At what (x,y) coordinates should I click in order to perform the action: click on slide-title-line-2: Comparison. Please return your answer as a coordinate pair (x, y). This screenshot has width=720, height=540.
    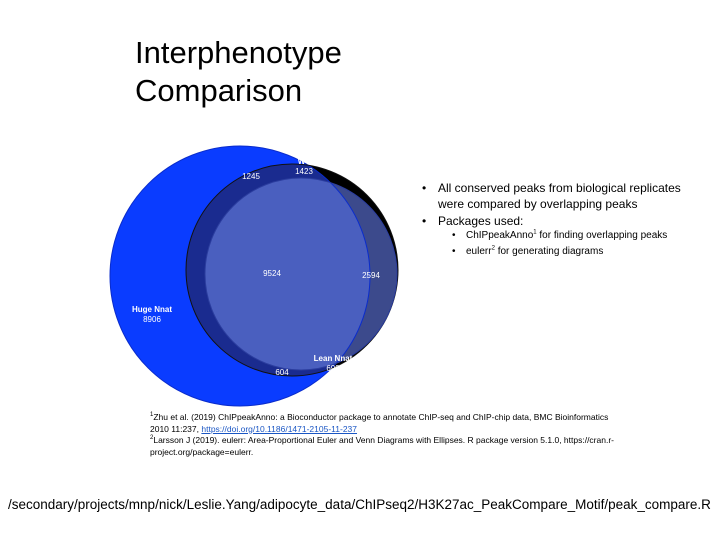
    Looking at the image, I should click on (219, 90).